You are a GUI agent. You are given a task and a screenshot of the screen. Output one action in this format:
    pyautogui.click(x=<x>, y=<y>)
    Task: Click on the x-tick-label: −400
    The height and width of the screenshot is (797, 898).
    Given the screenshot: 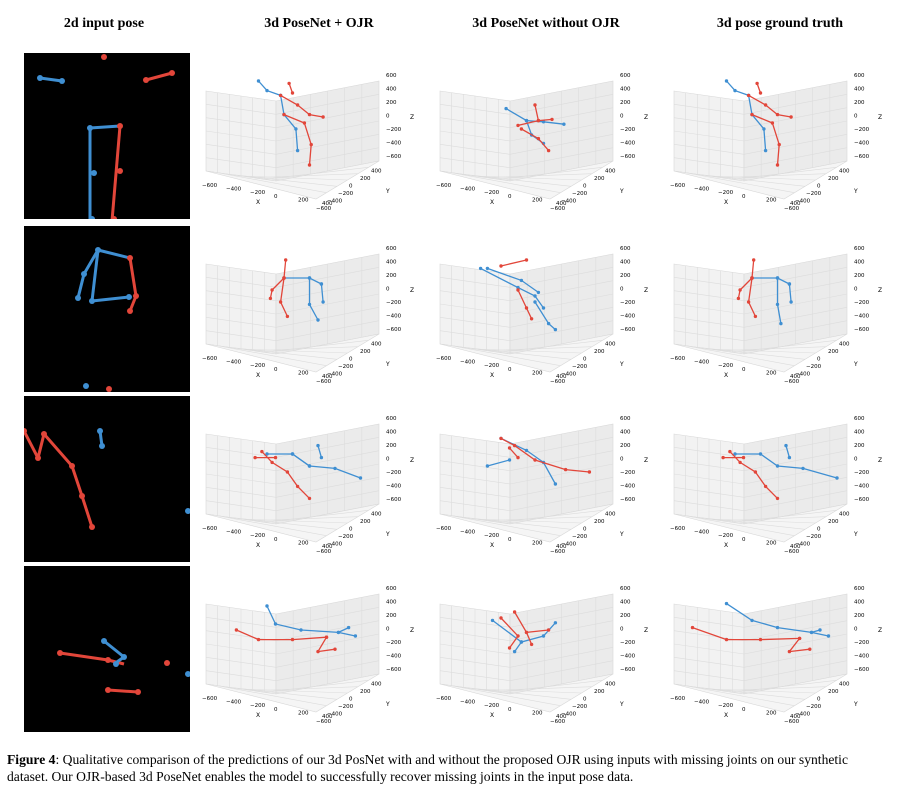 What is the action you would take?
    pyautogui.click(x=702, y=533)
    